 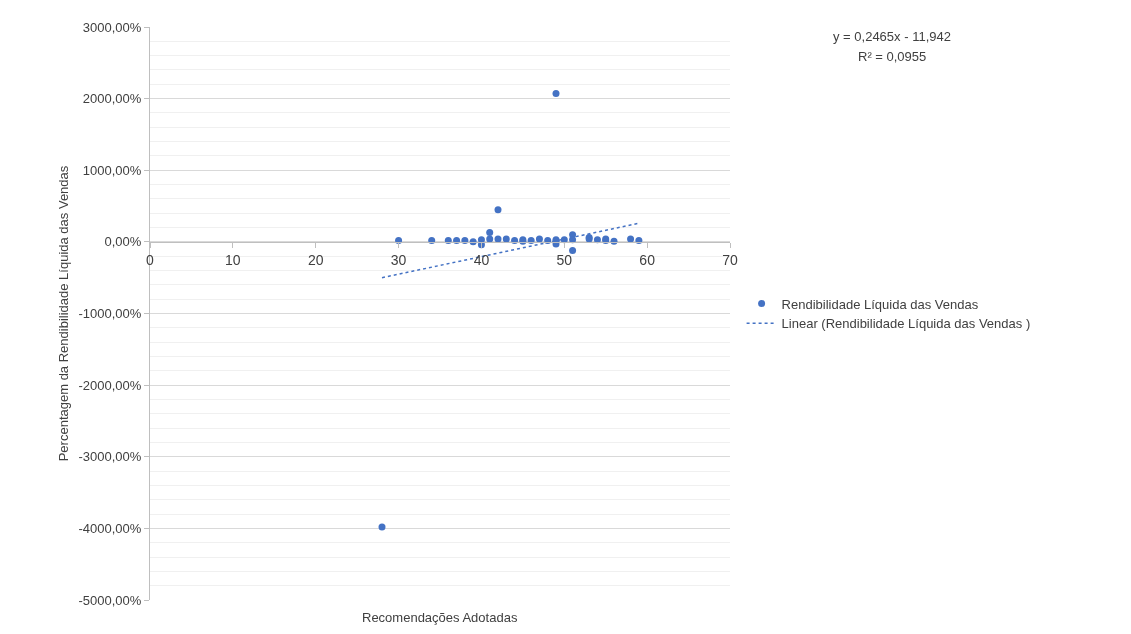 I want to click on y-tick-label: -4000,00%, so click(x=110, y=528).